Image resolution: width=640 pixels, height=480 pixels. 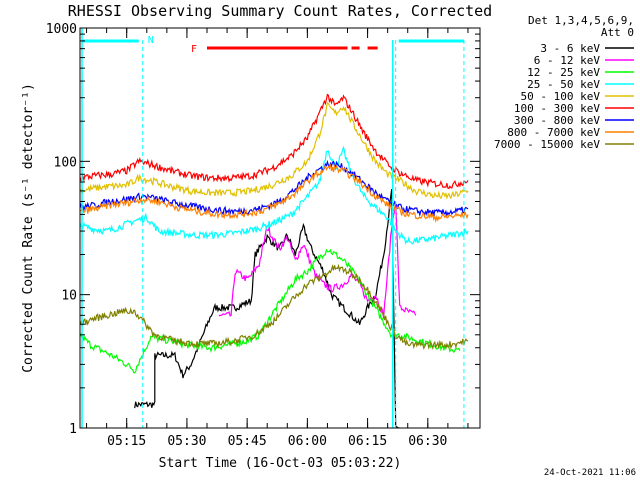 What do you see at coordinates (617, 32) in the screenshot?
I see `legend-title: Att 0` at bounding box center [617, 32].